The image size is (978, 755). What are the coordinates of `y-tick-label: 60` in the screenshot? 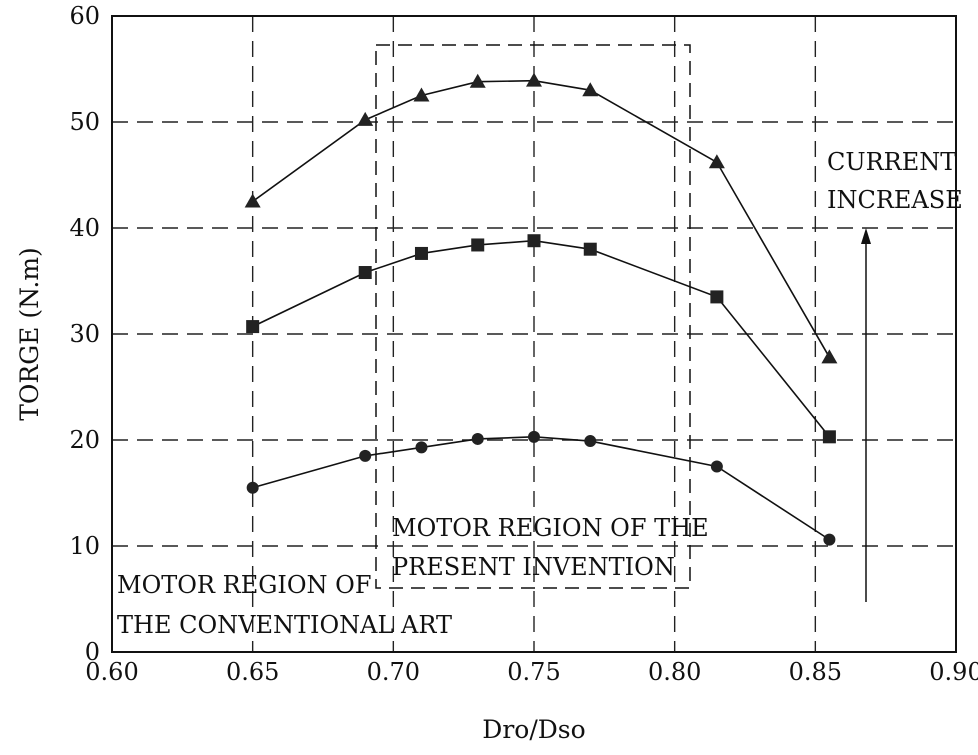 It's located at (84, 16).